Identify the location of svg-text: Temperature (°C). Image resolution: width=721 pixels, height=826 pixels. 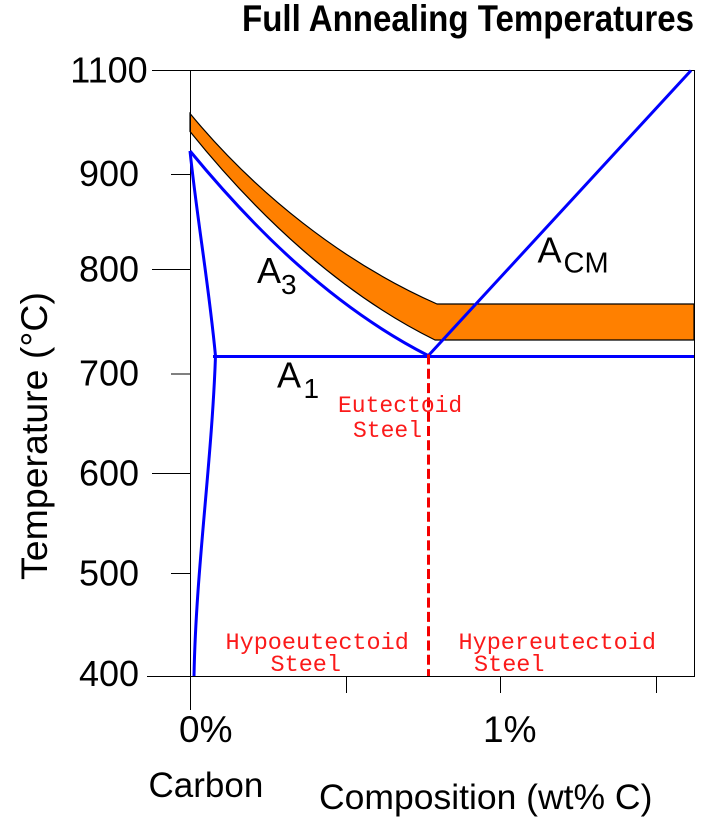
(34, 436).